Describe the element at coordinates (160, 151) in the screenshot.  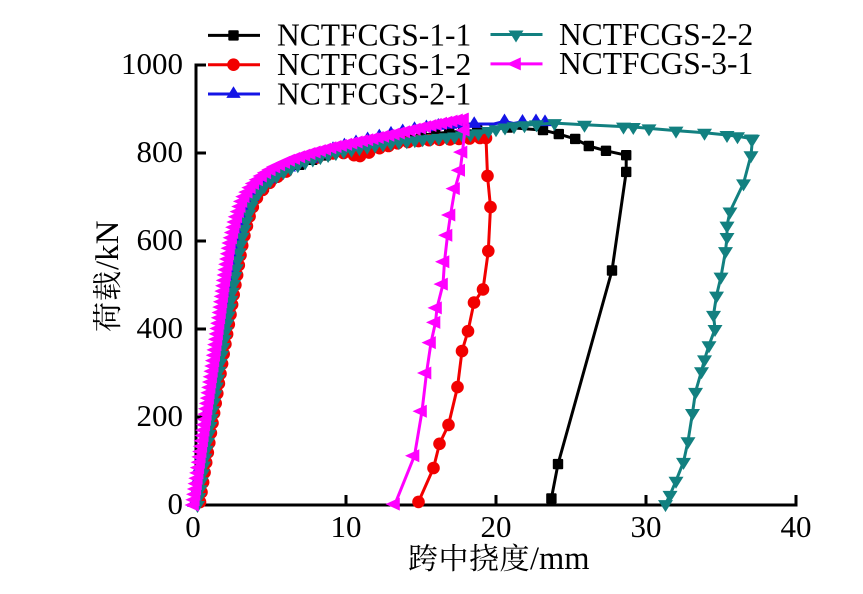
I see `svg-text: 800` at that location.